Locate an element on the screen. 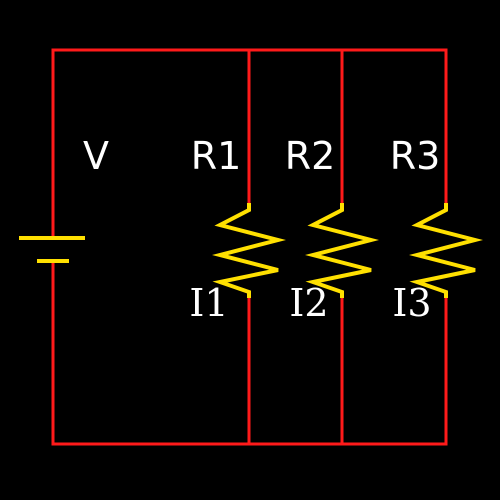 This screenshot has height=500, width=500. resistor-r3 is located at coordinates (446, 250).